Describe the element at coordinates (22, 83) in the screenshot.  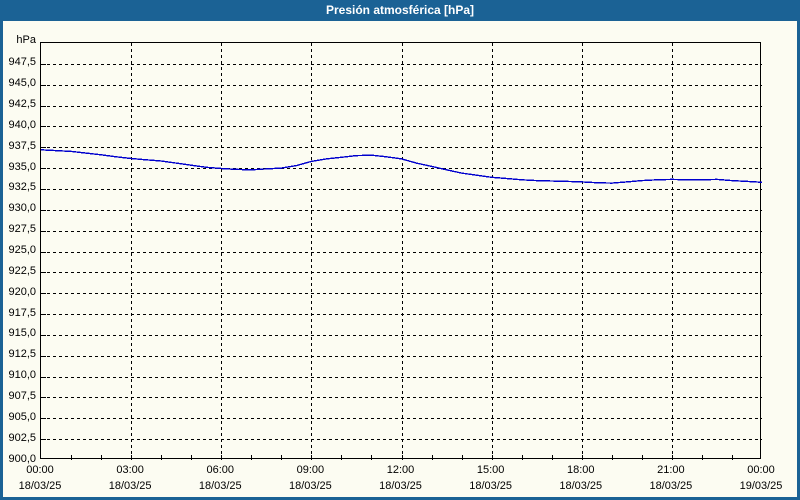
I see `y-tick-label: 945,0` at that location.